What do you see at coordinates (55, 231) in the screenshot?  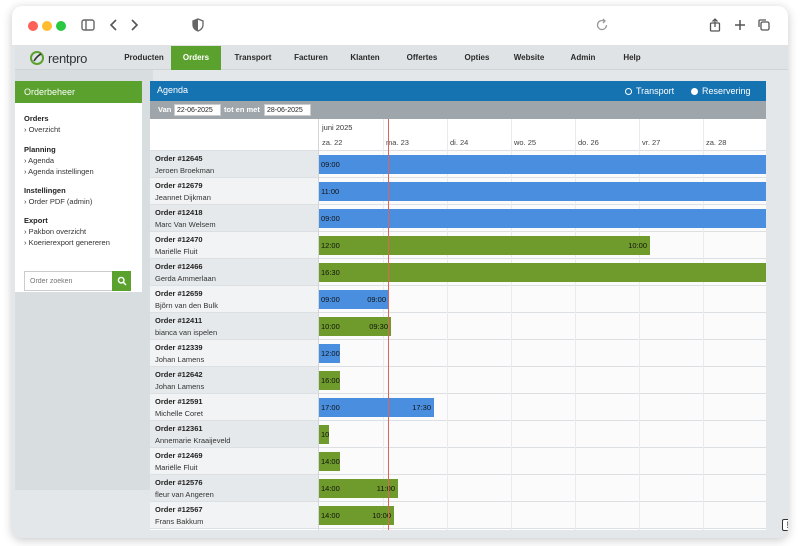 I see `sidebar-link-pakbon-overzicht: › Pakbon overzicht` at bounding box center [55, 231].